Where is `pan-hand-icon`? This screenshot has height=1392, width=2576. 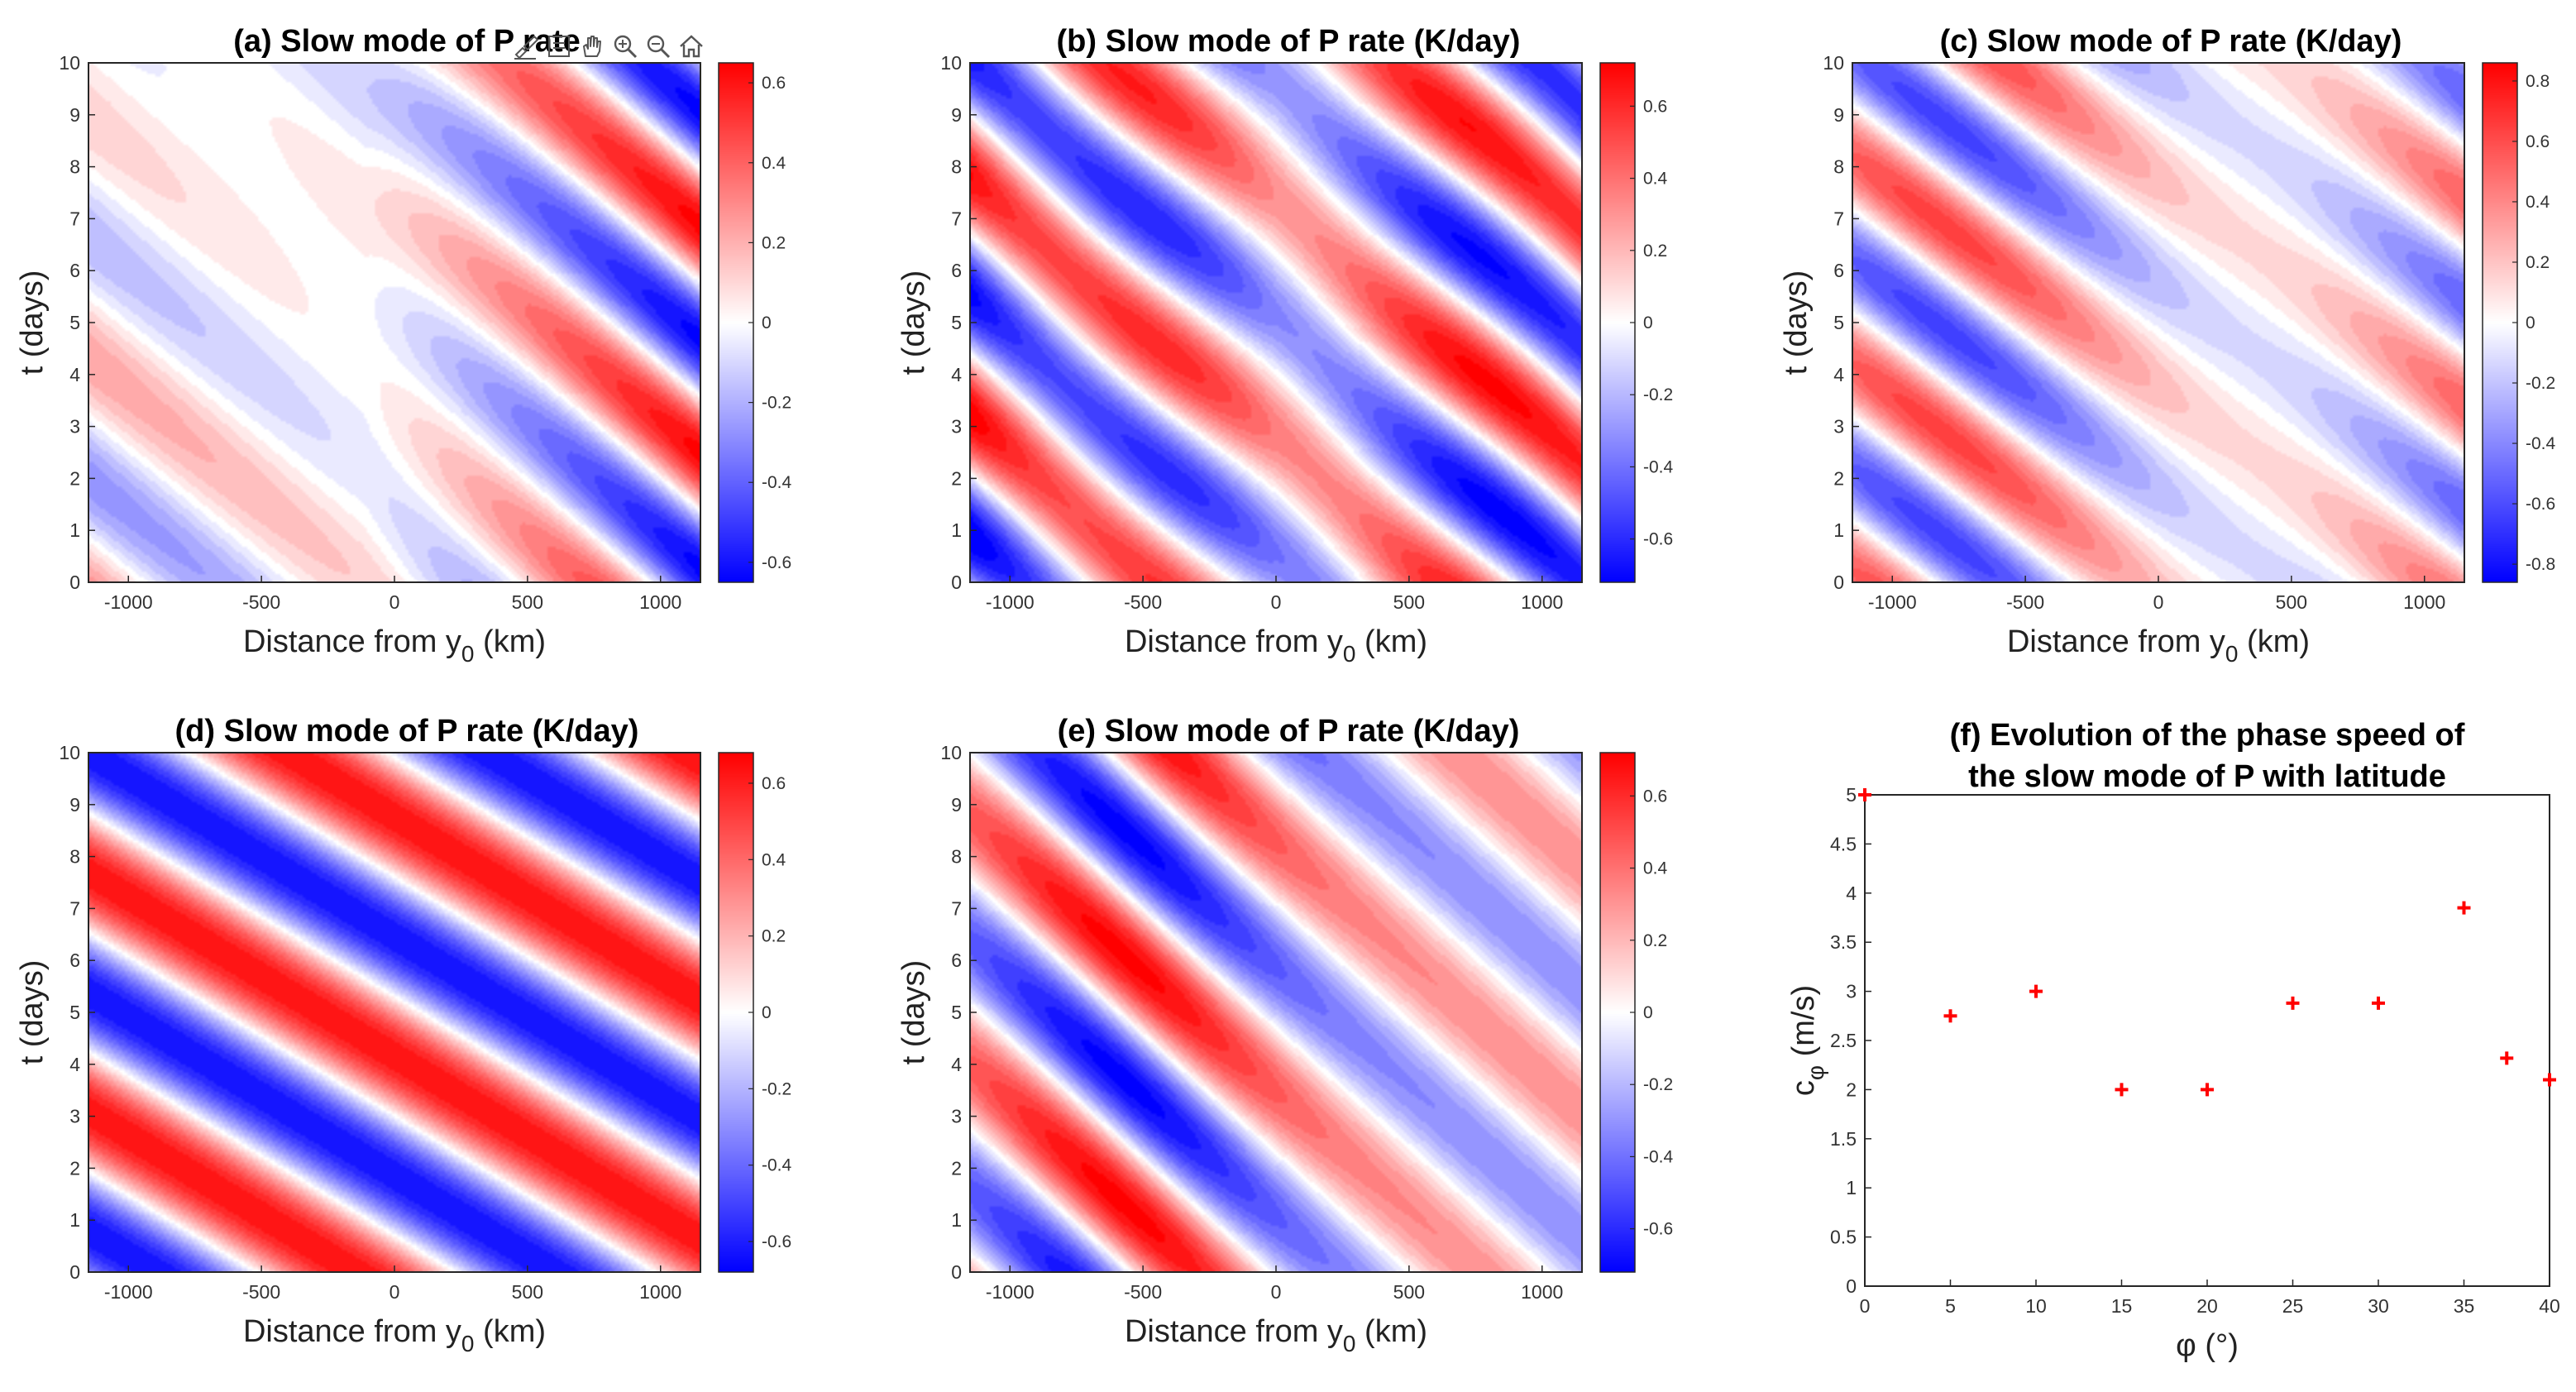 pan-hand-icon is located at coordinates (592, 46).